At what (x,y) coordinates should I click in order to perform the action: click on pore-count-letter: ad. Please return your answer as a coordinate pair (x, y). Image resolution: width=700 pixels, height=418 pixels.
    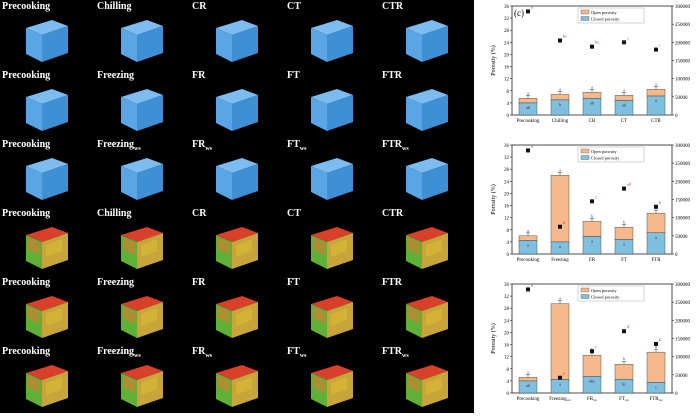
    Looking at the image, I should click on (629, 184).